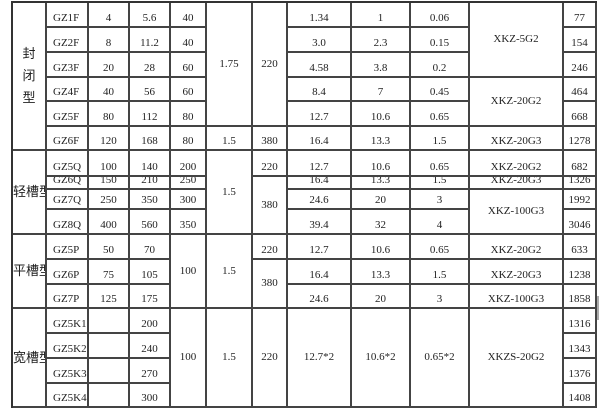 The height and width of the screenshot is (408, 600). I want to click on value-cell: 50, so click(109, 247).